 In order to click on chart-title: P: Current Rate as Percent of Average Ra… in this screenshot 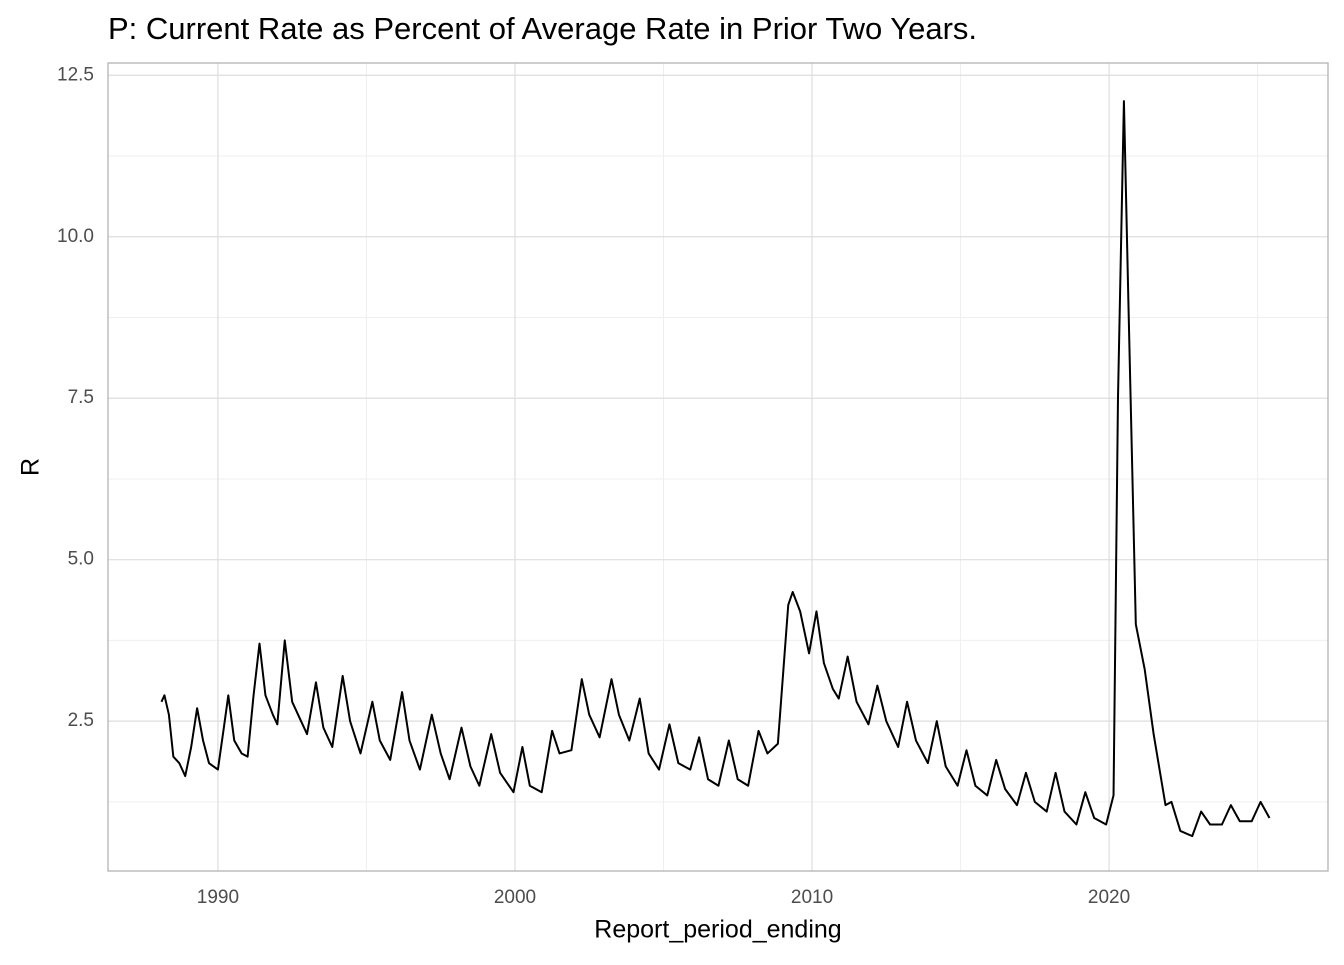, I will do `click(542, 28)`.